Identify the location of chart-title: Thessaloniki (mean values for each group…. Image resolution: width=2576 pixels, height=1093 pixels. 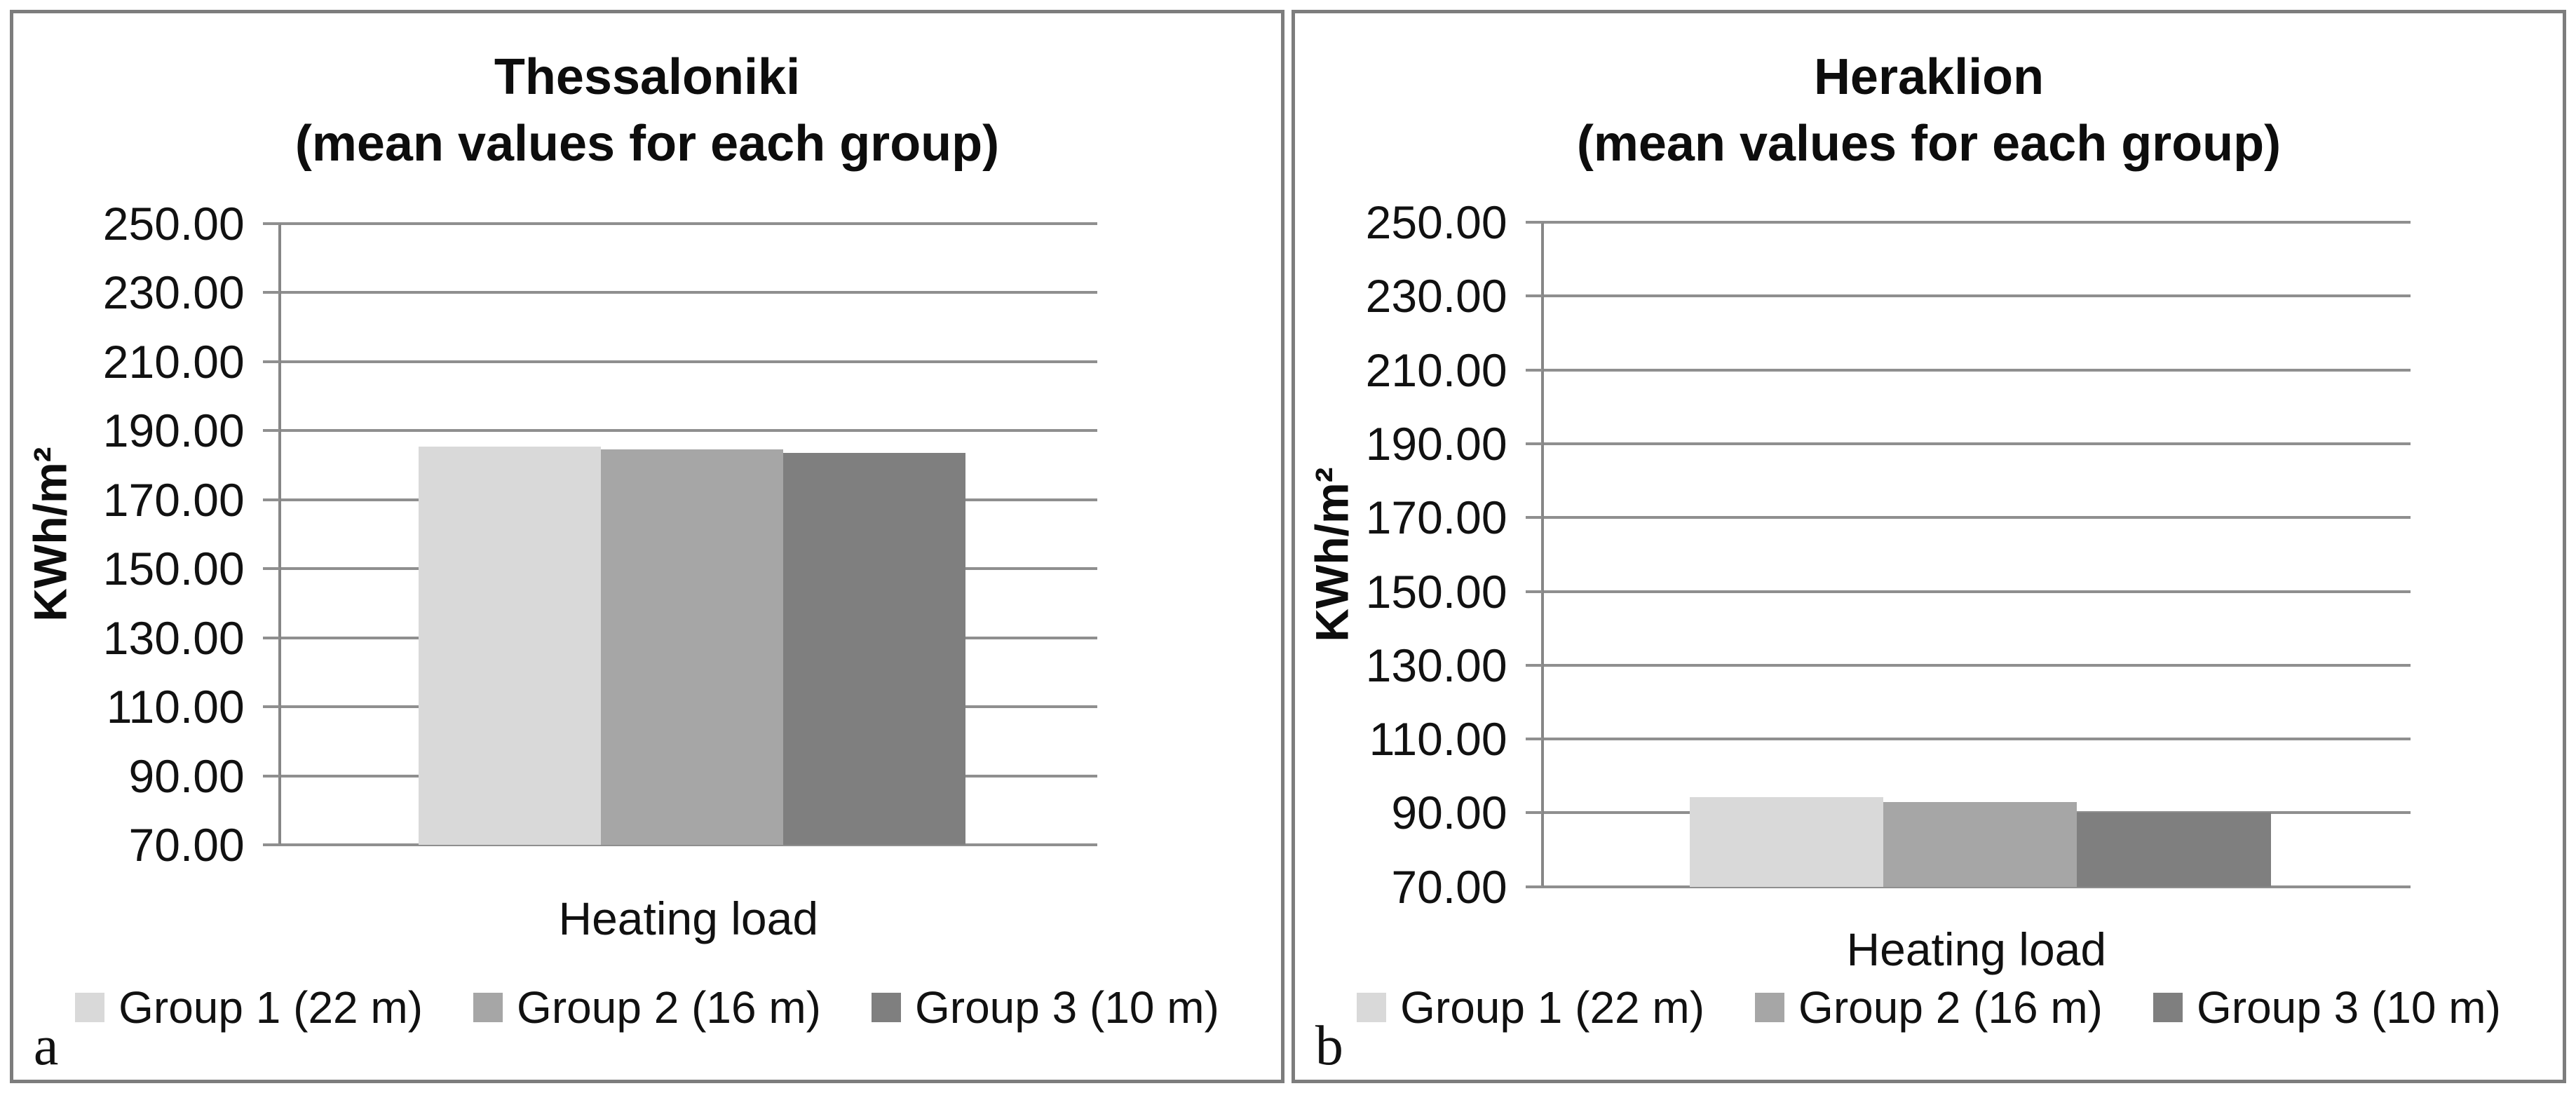
(647, 111).